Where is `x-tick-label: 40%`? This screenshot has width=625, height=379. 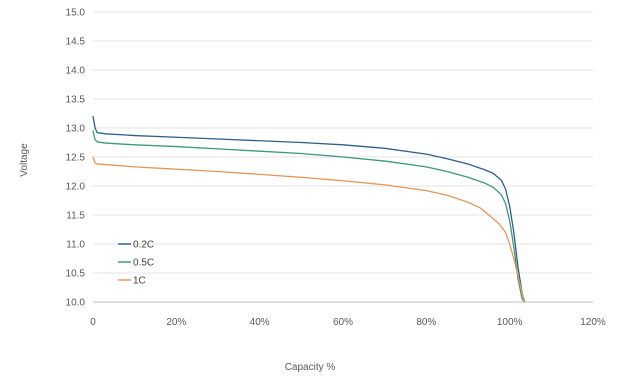
x-tick-label: 40% is located at coordinates (260, 322).